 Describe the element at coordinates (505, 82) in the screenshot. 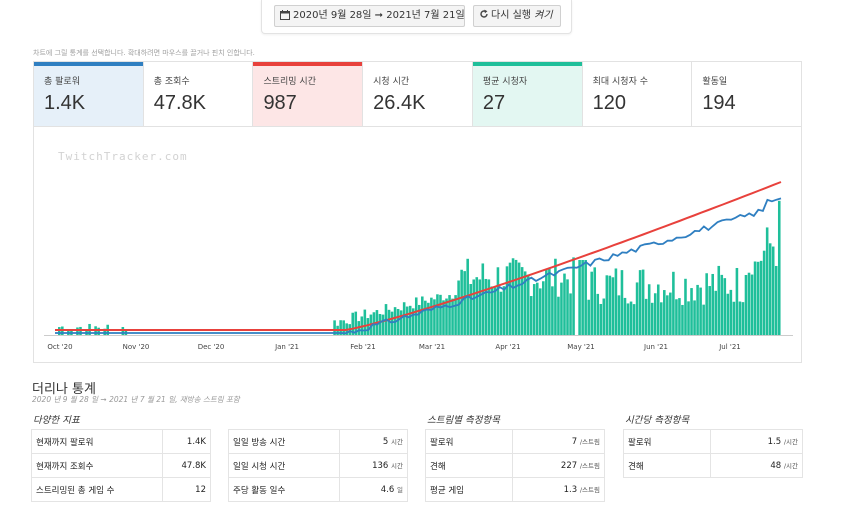

I see `tab-label: 평균 시청자` at that location.